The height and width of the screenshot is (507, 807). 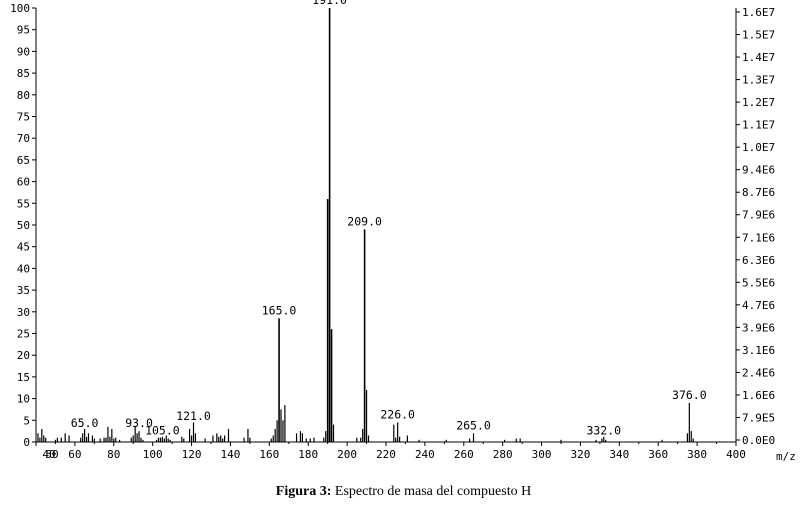 I want to click on x-tick-label: 120, so click(x=192, y=454).